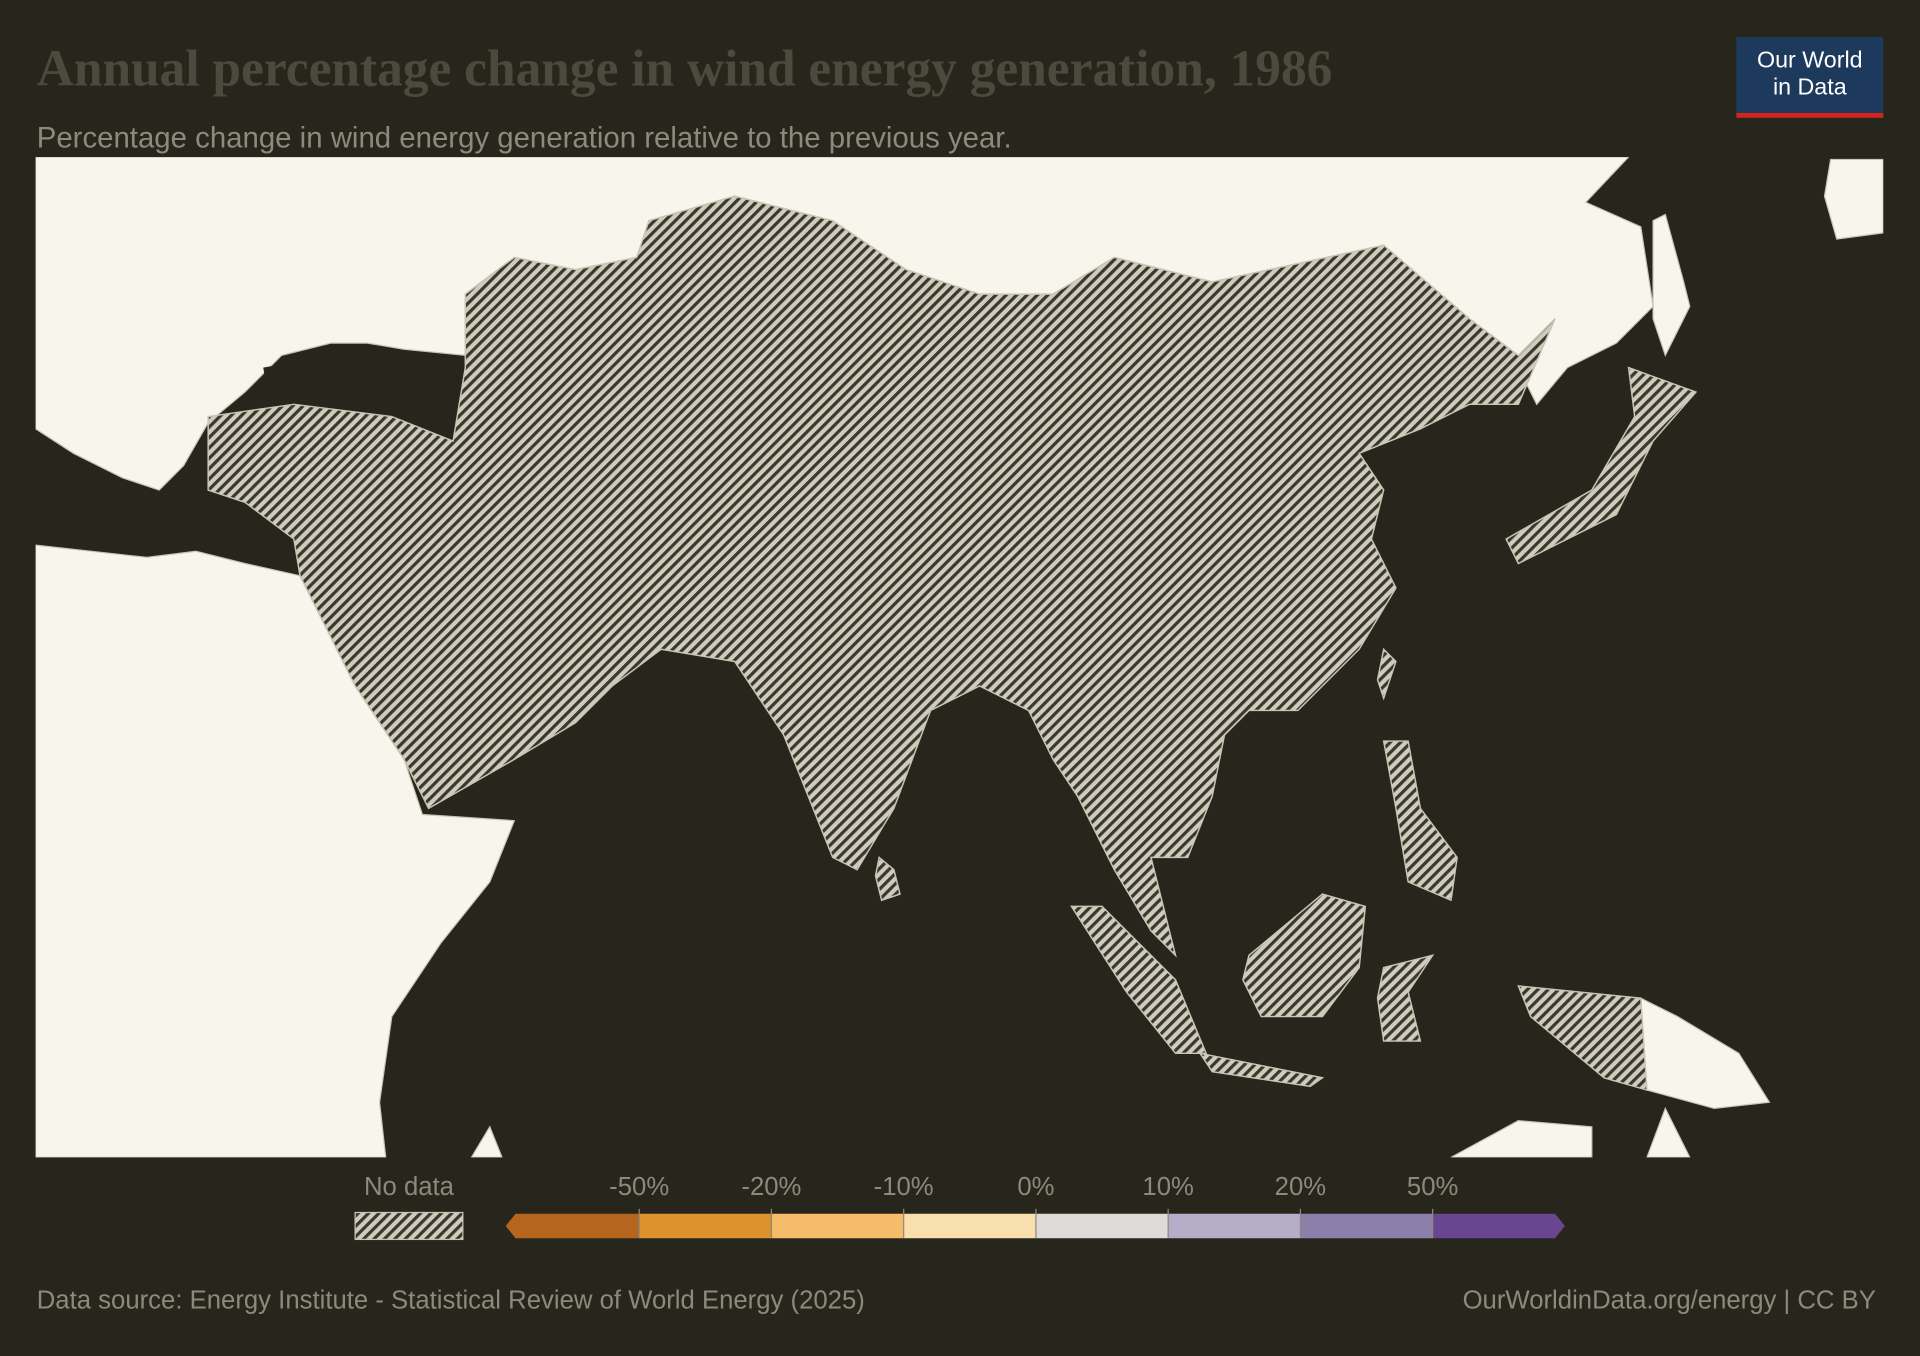 This screenshot has width=1920, height=1356. What do you see at coordinates (1035, 1187) in the screenshot?
I see `legend-tick-label: 0%` at bounding box center [1035, 1187].